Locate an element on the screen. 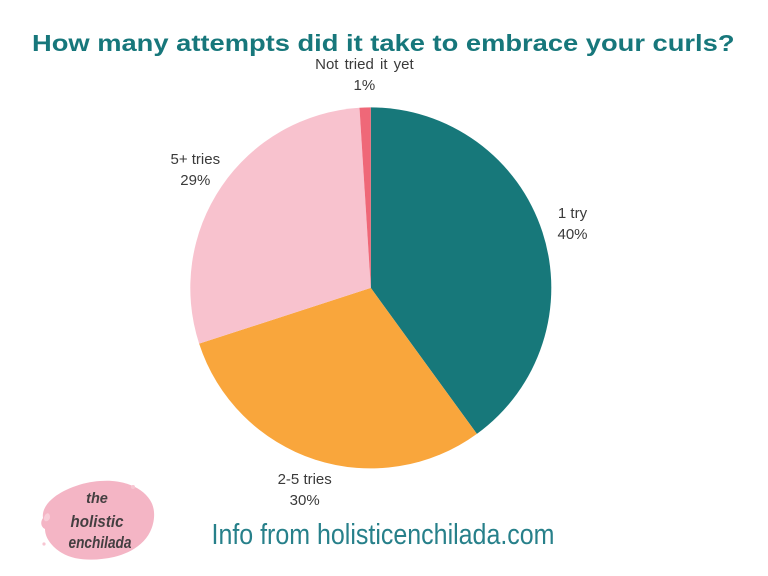 The height and width of the screenshot is (576, 768). svg-text: 29% is located at coordinates (195, 180).